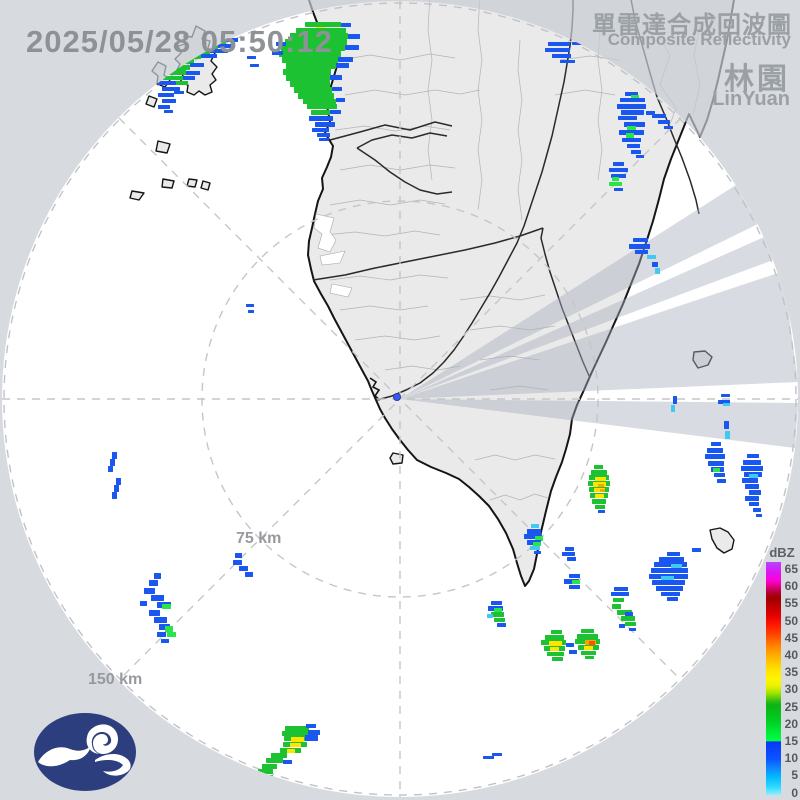 Image resolution: width=800 pixels, height=800 pixels. What do you see at coordinates (375, 389) in the screenshot?
I see `kaohsiung-harbor-detail` at bounding box center [375, 389].